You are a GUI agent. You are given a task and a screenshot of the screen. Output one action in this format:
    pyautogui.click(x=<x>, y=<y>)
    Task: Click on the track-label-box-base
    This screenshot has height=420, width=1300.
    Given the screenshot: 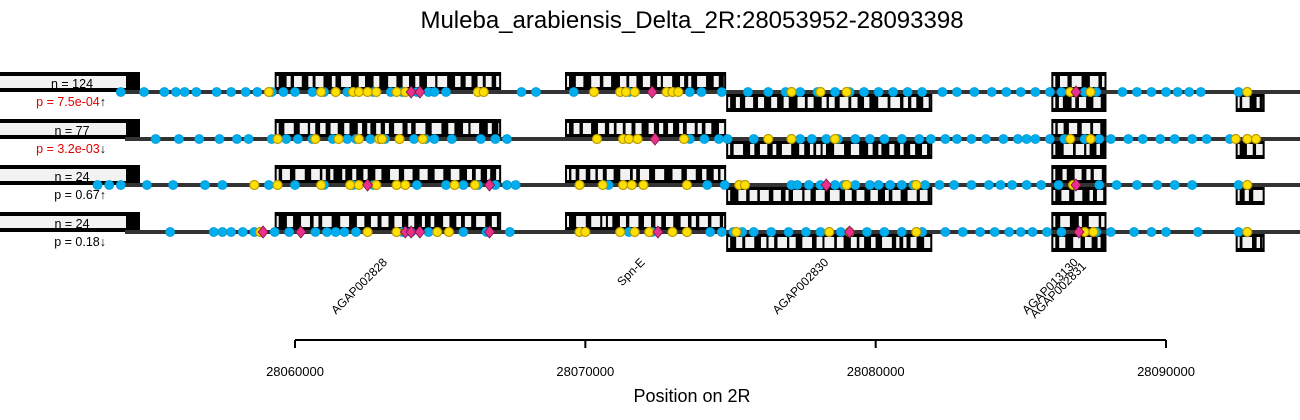 What is the action you would take?
    pyautogui.click(x=70, y=183)
    